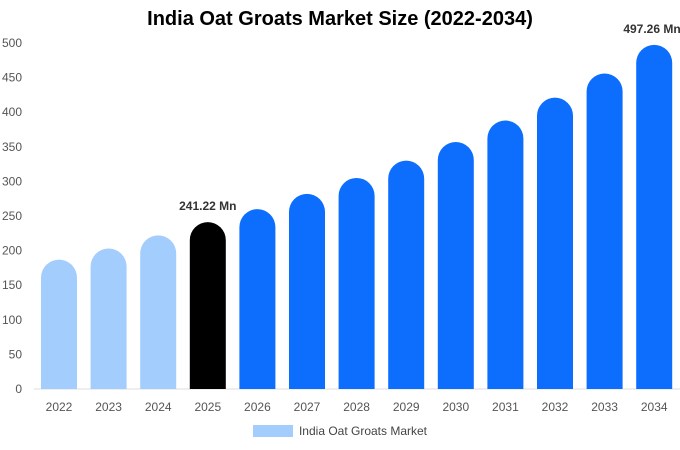  Describe the element at coordinates (505, 407) in the screenshot. I see `x-tick-label: 2031` at that location.